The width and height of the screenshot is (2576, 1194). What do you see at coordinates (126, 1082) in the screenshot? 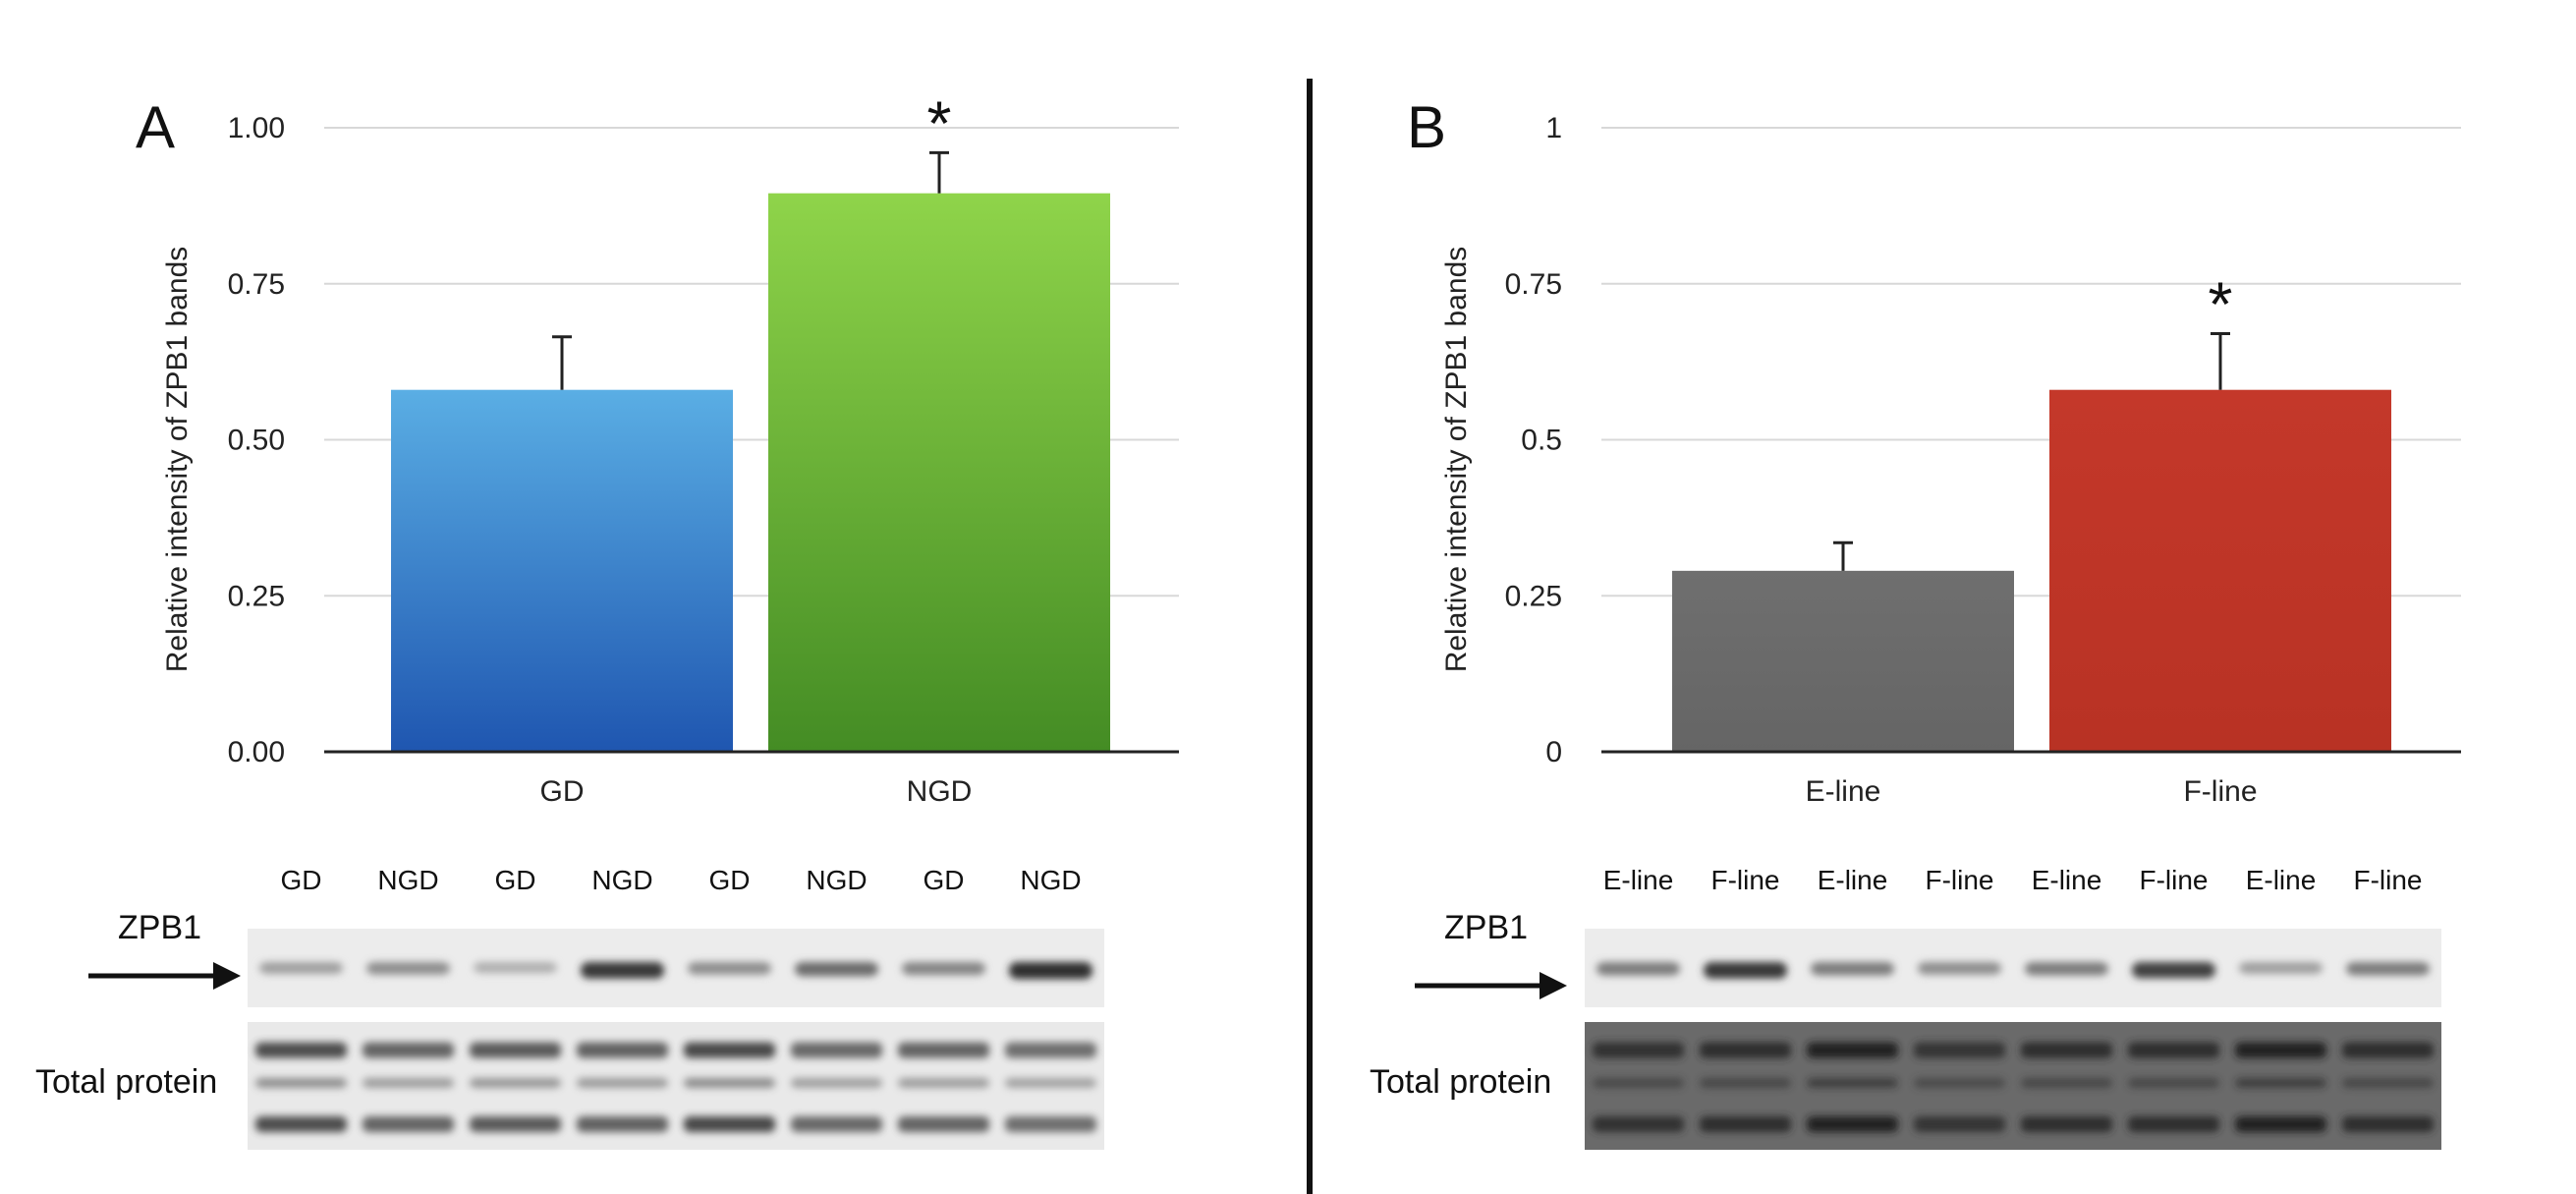
I see `total-protein-label: Total protein` at bounding box center [126, 1082].